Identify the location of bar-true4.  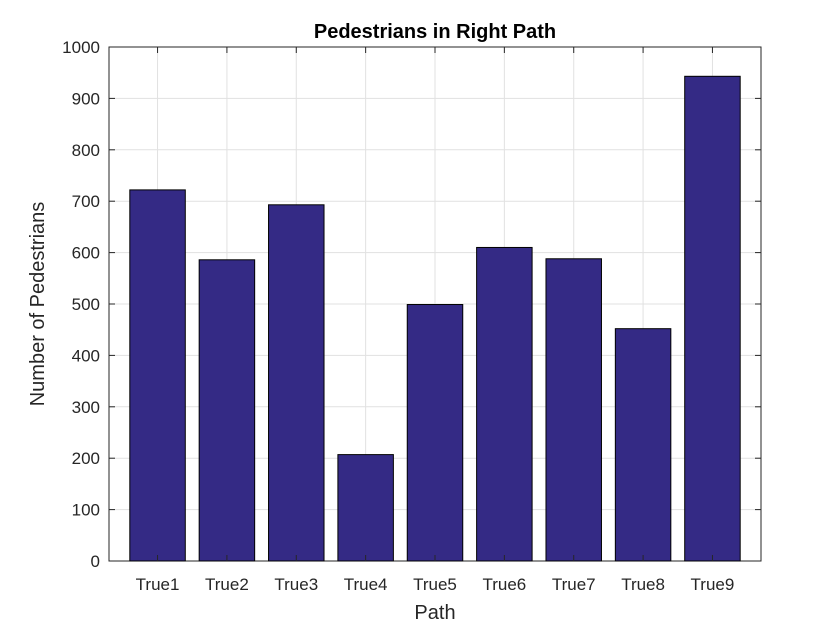
(365, 508).